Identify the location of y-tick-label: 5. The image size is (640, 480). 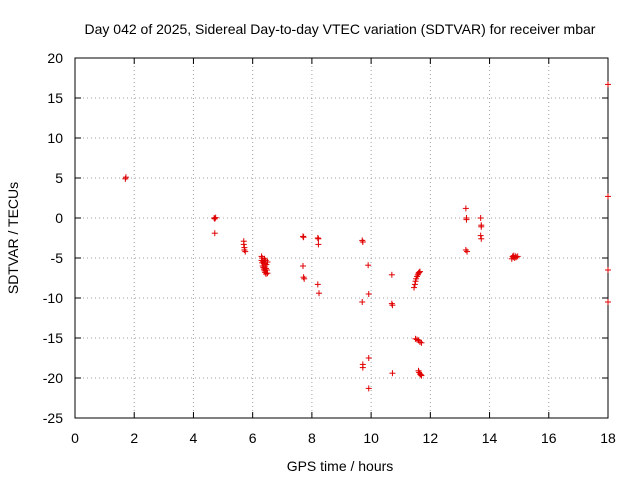
(59, 178).